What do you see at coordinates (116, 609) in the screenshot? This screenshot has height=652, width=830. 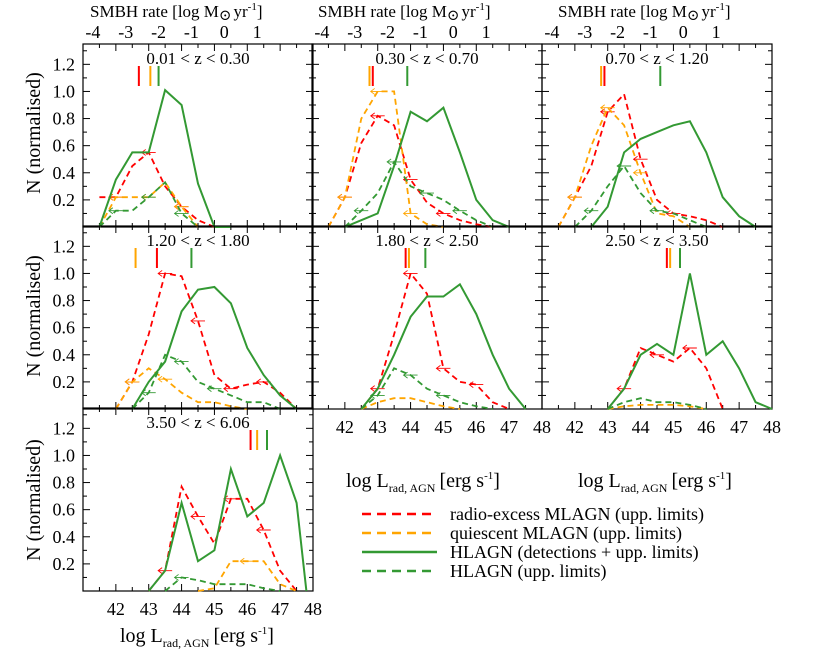 I see `x-tick-label: 42` at bounding box center [116, 609].